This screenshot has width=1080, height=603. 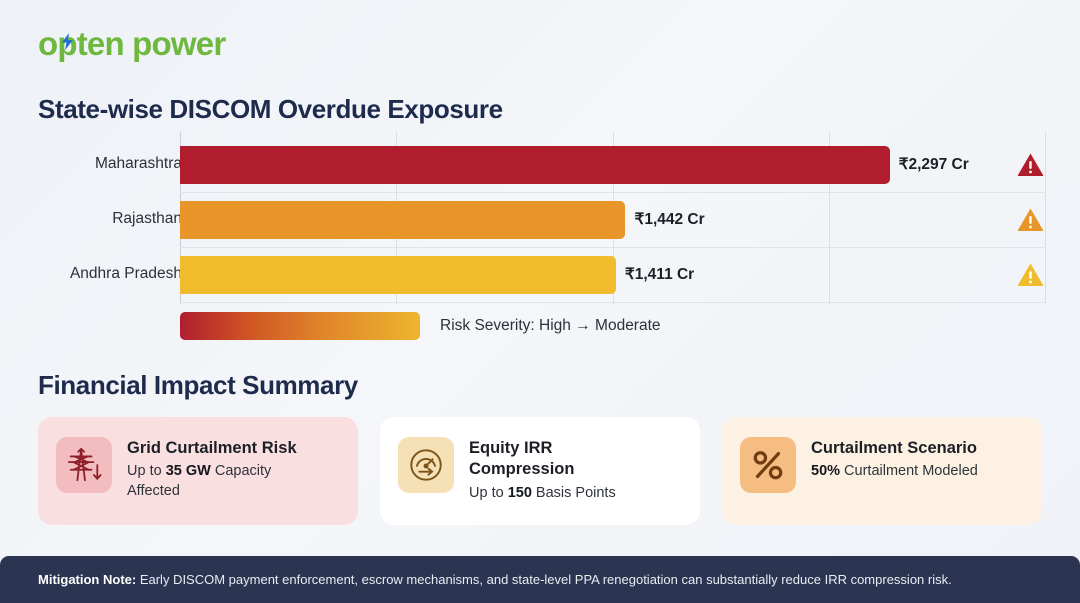 I want to click on impact-card-subtitle: Up to 150 Basis Points, so click(x=542, y=492).